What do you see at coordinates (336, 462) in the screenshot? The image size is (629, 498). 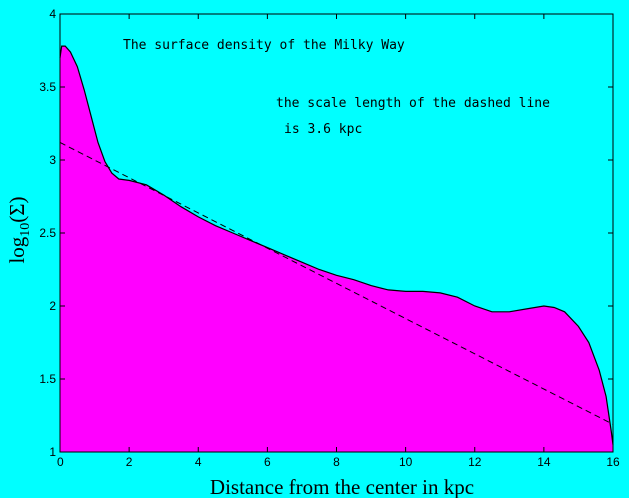 I see `x-tick-label: 8` at bounding box center [336, 462].